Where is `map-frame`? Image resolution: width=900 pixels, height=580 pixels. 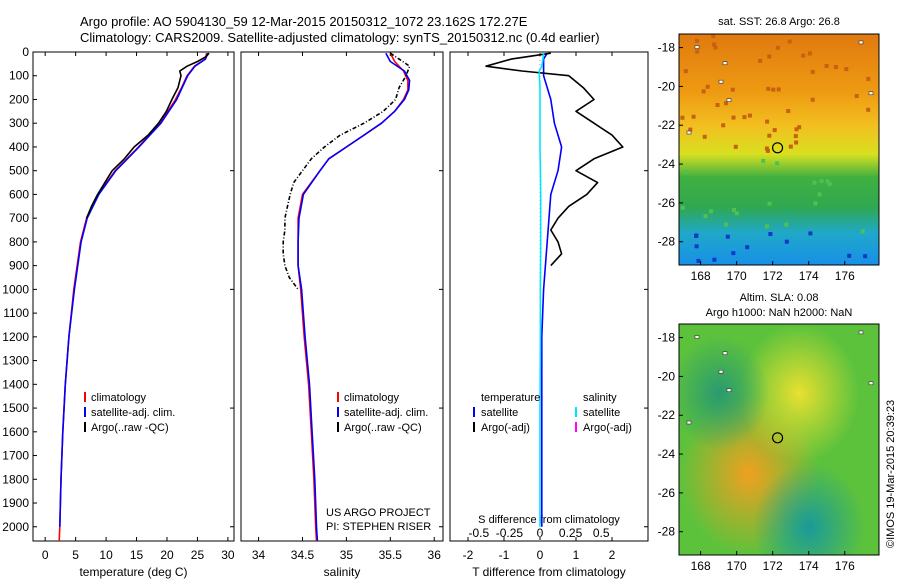 map-frame is located at coordinates (779, 439).